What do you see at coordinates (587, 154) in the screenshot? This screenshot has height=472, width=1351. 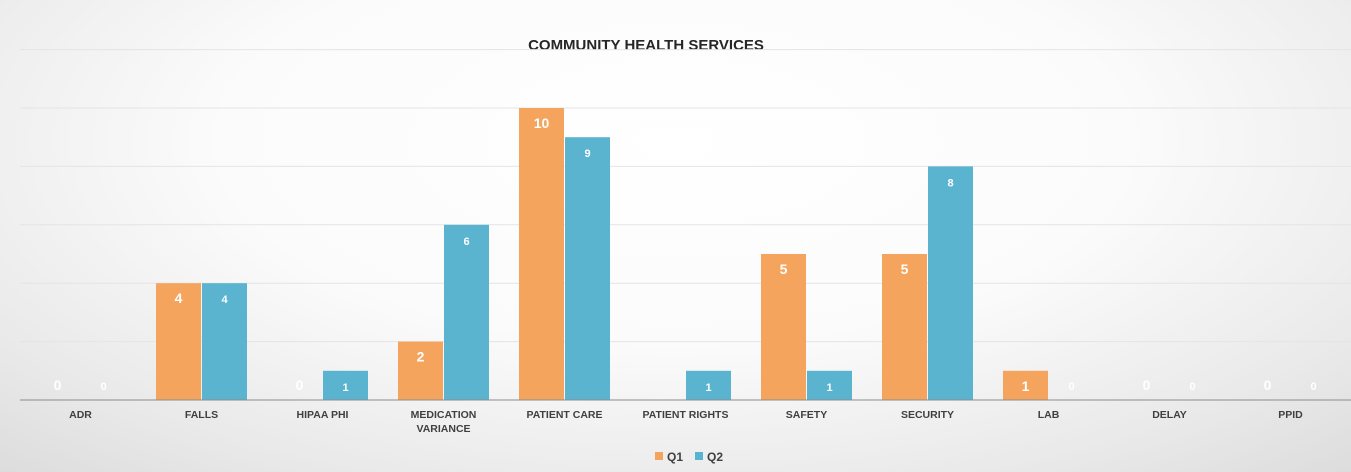 I see `data-label-q2: 9` at bounding box center [587, 154].